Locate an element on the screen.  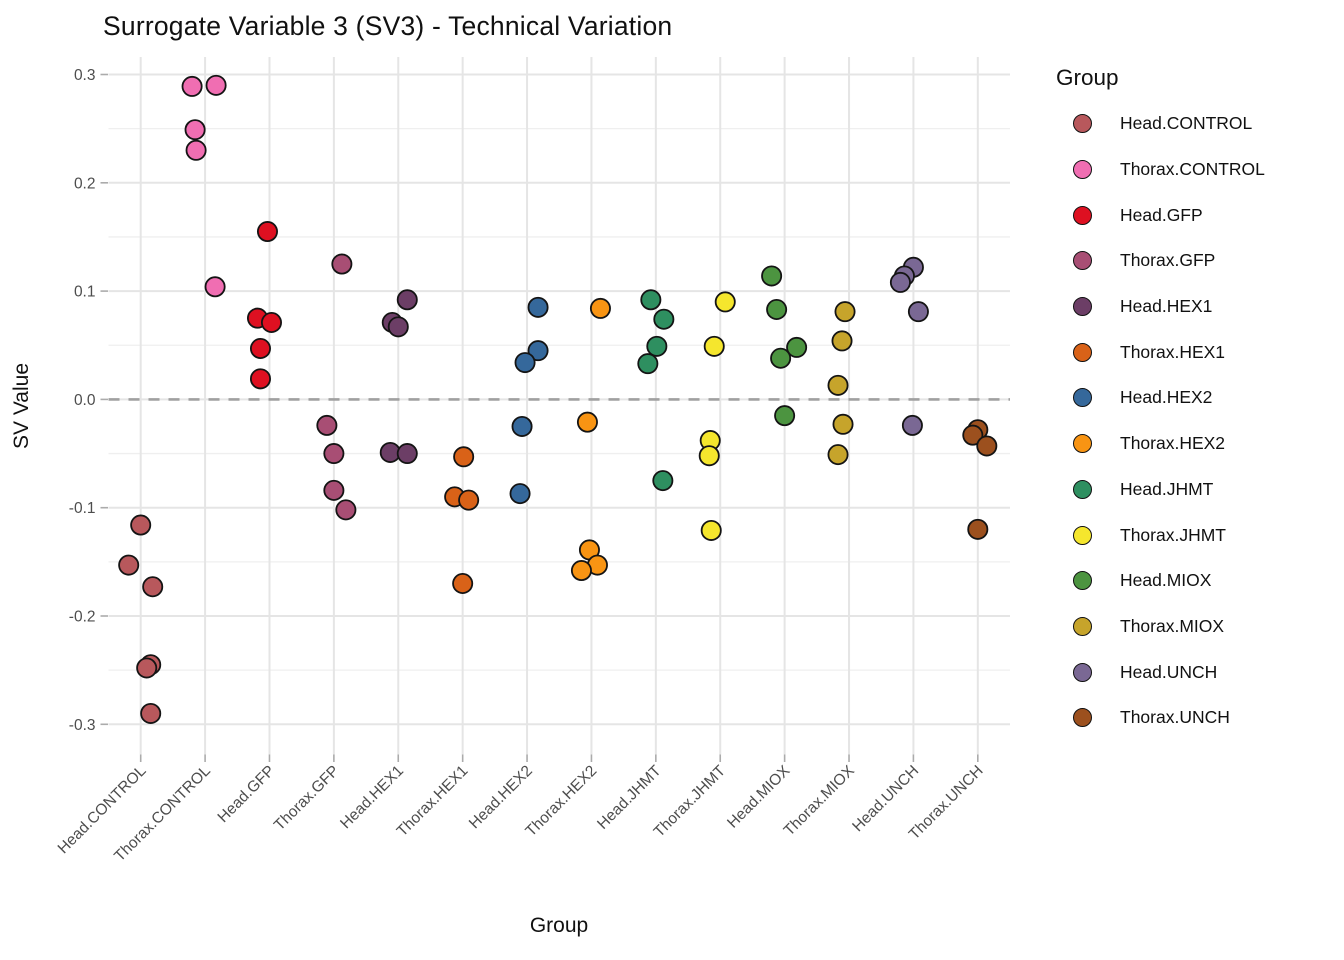
legend-item: Head.GFP is located at coordinates (1197, 215).